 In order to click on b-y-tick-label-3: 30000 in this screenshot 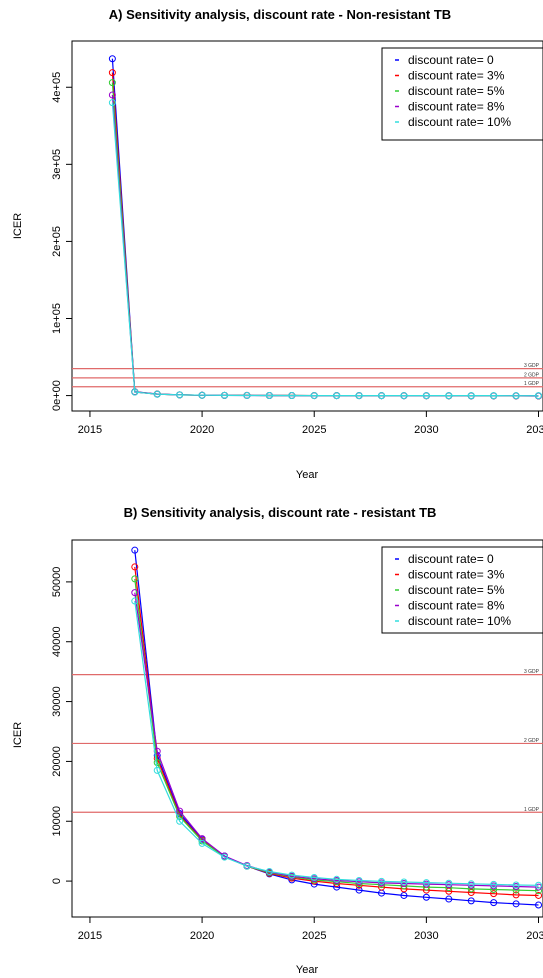, I will do `click(57, 701)`.